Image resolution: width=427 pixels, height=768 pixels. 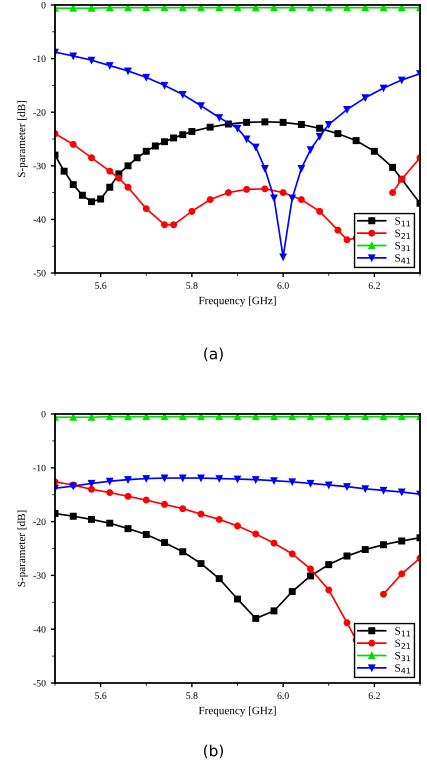 I want to click on text: (a), so click(x=213, y=355).